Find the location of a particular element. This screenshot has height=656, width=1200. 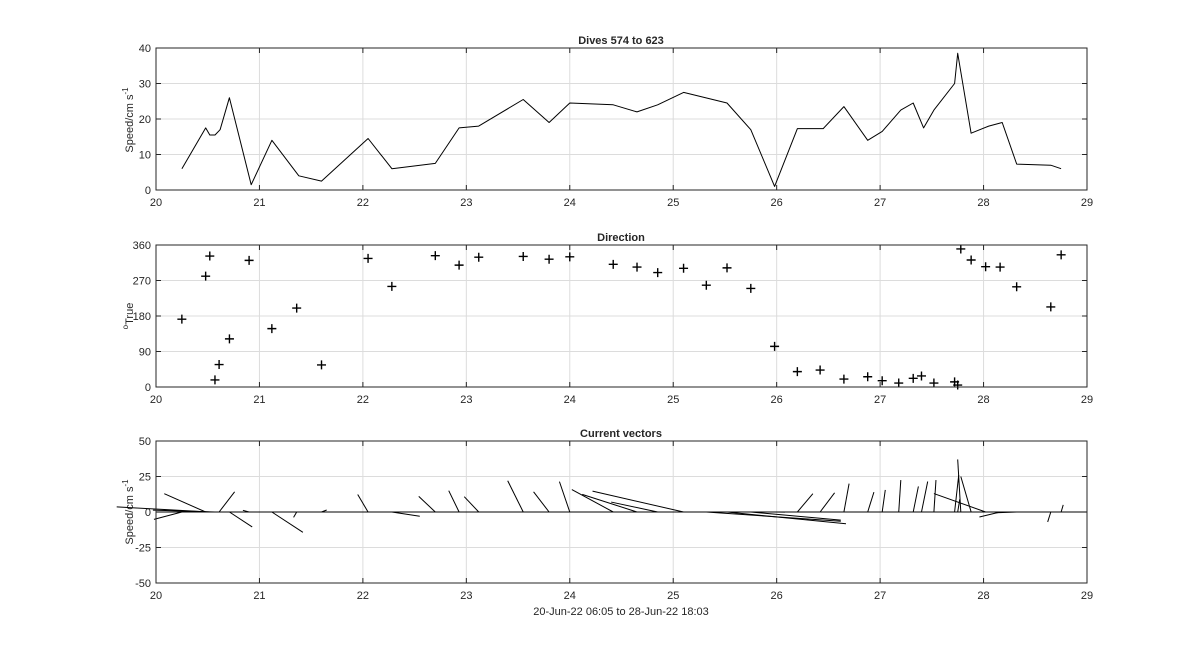

vectors-x-tick-label: 26 is located at coordinates (777, 596).